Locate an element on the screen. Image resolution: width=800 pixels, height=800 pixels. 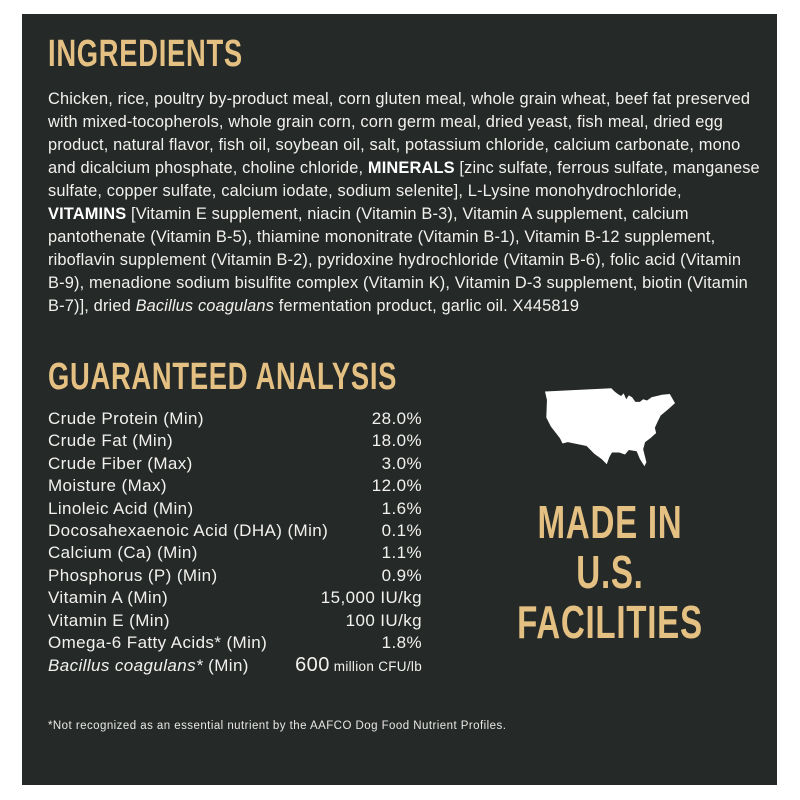
minerals-label: MINERALS is located at coordinates (411, 168).